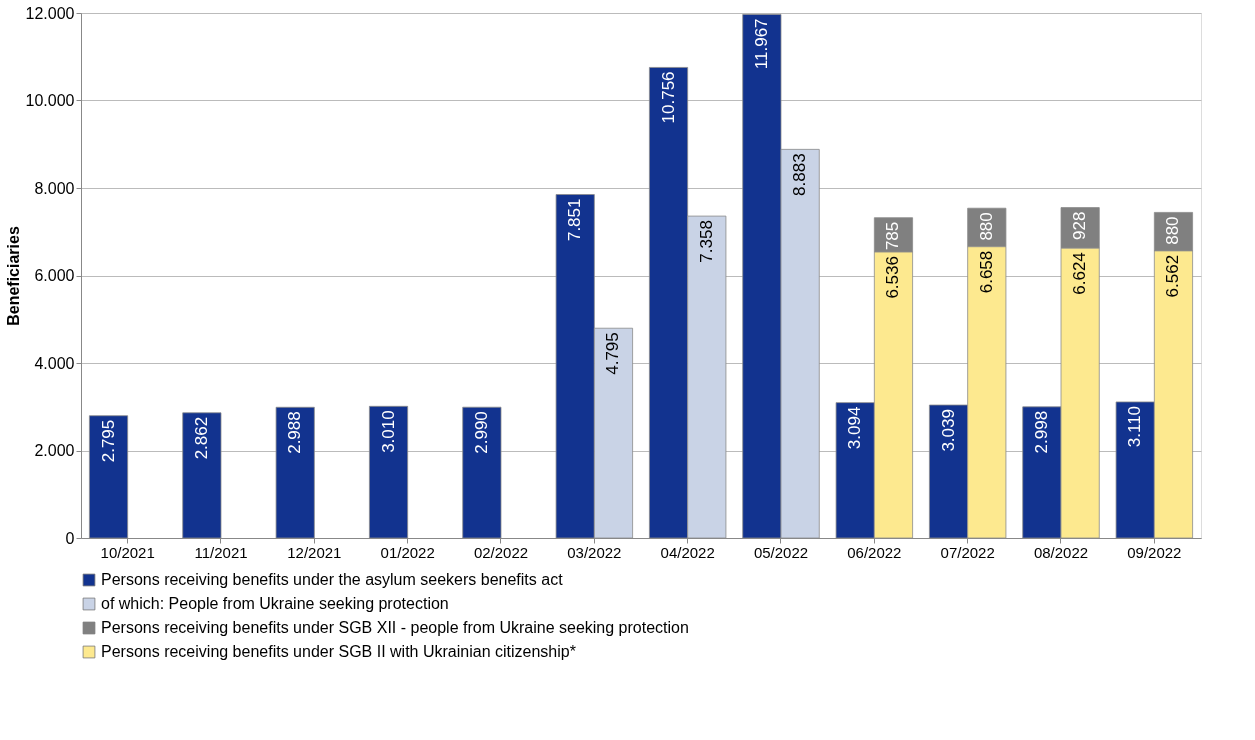 The image size is (1255, 740). Describe the element at coordinates (295, 432) in the screenshot. I see `data-label: 2.988` at that location.